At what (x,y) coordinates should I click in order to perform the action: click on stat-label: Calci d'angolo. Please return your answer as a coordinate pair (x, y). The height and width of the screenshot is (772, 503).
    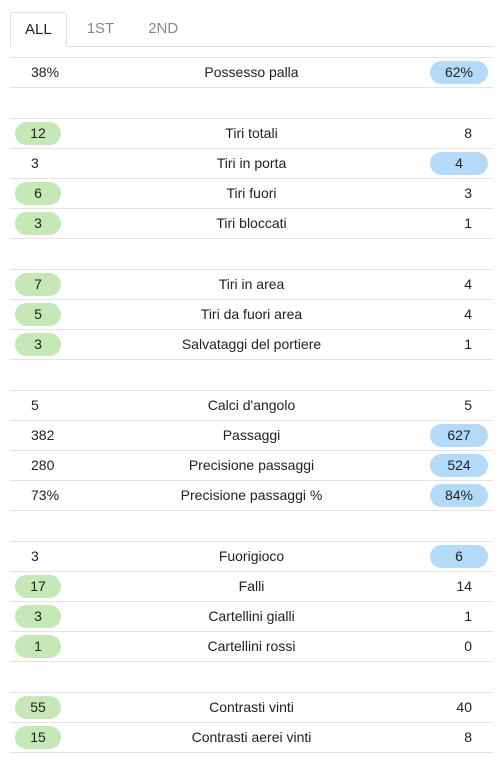
    Looking at the image, I should click on (251, 405).